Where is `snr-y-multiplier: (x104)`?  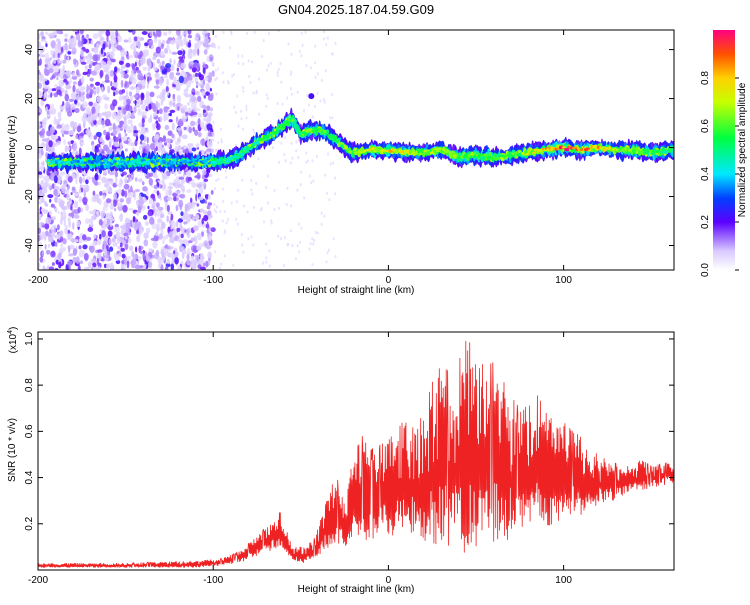 snr-y-multiplier: (x104) is located at coordinates (13, 340).